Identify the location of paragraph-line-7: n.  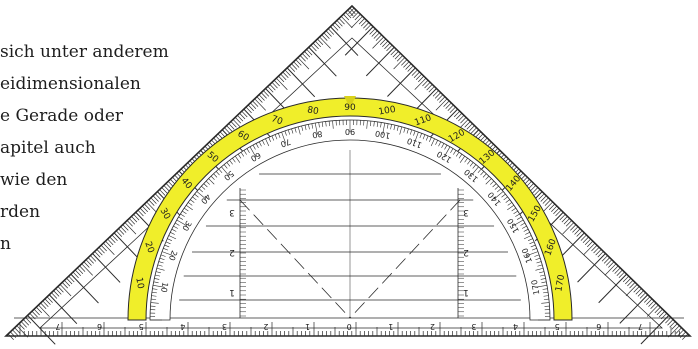
(5, 244).